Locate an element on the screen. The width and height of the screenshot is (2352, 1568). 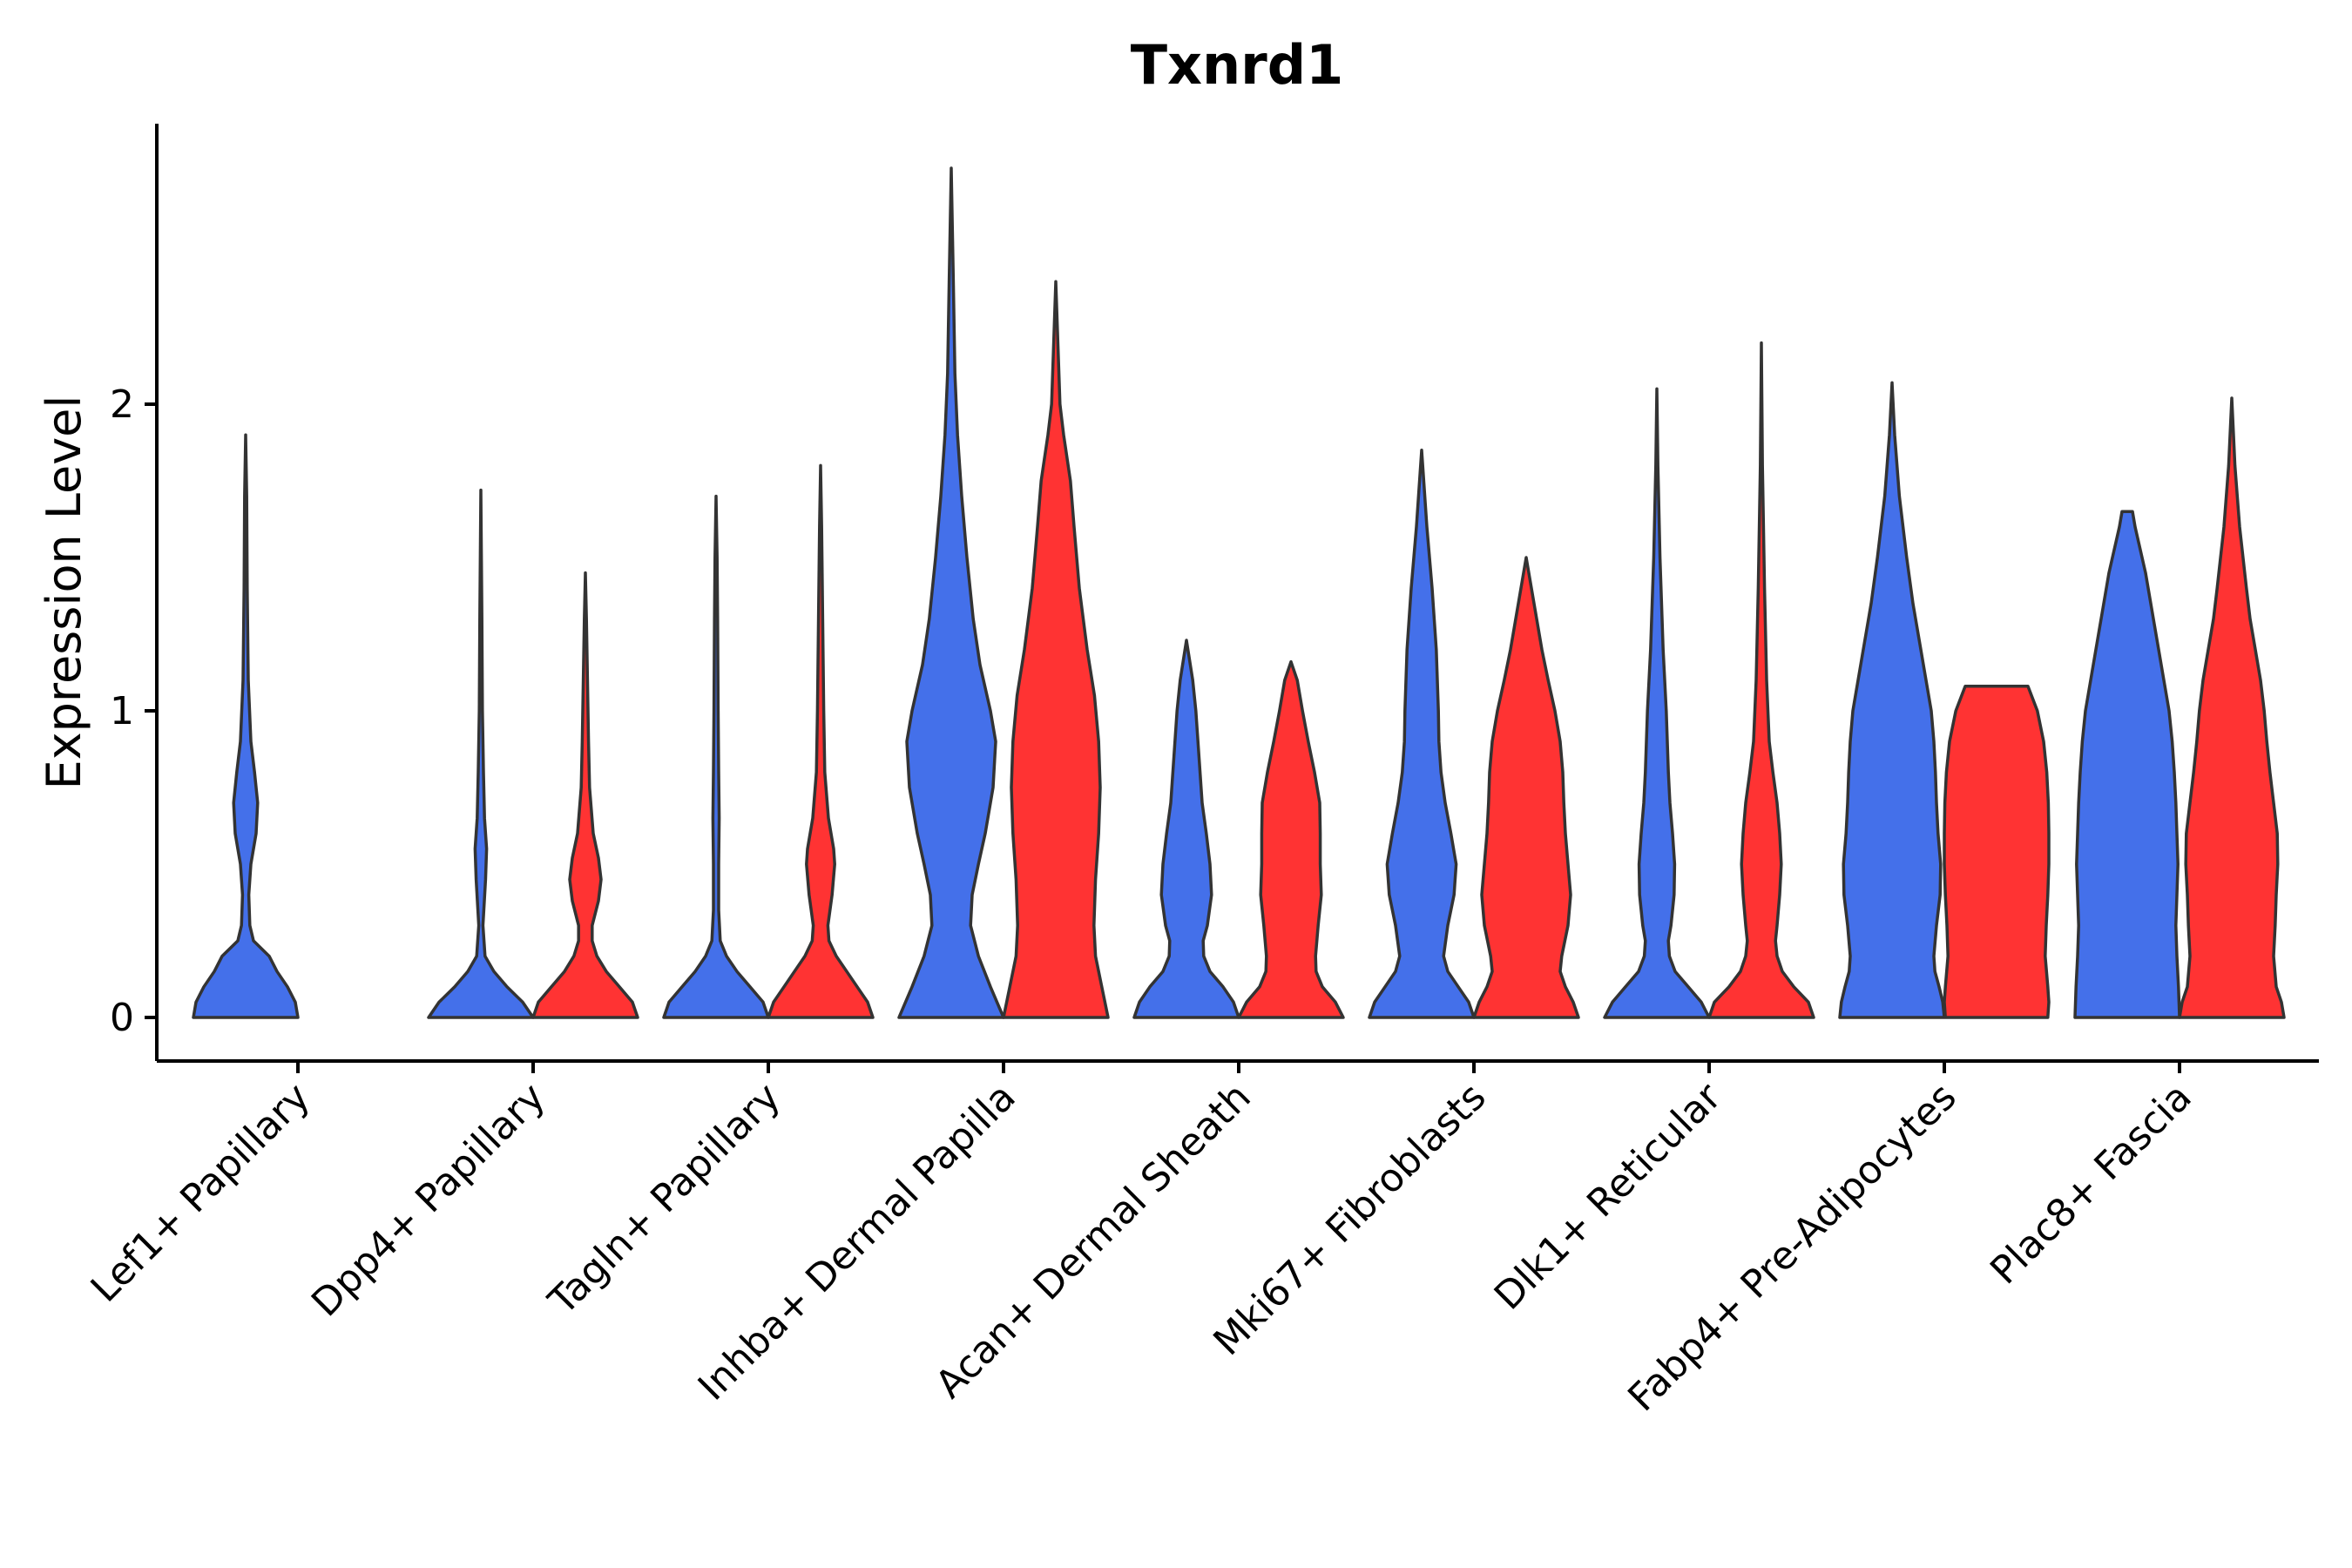
chart-title: Txnrd1 is located at coordinates (1237, 65).